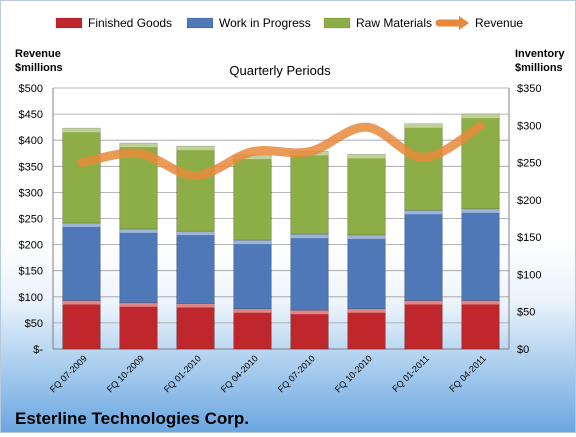 The height and width of the screenshot is (437, 576). What do you see at coordinates (529, 201) in the screenshot?
I see `right-tick-label: $200` at bounding box center [529, 201].